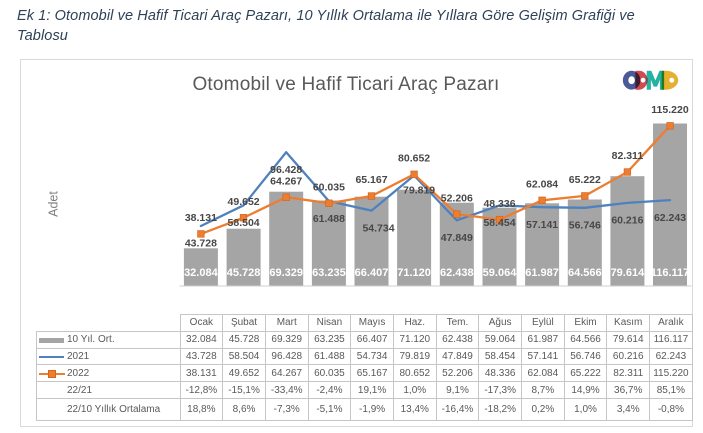 The image size is (703, 433). Describe the element at coordinates (457, 238) in the screenshot. I see `svg-text: 47.849` at that location.